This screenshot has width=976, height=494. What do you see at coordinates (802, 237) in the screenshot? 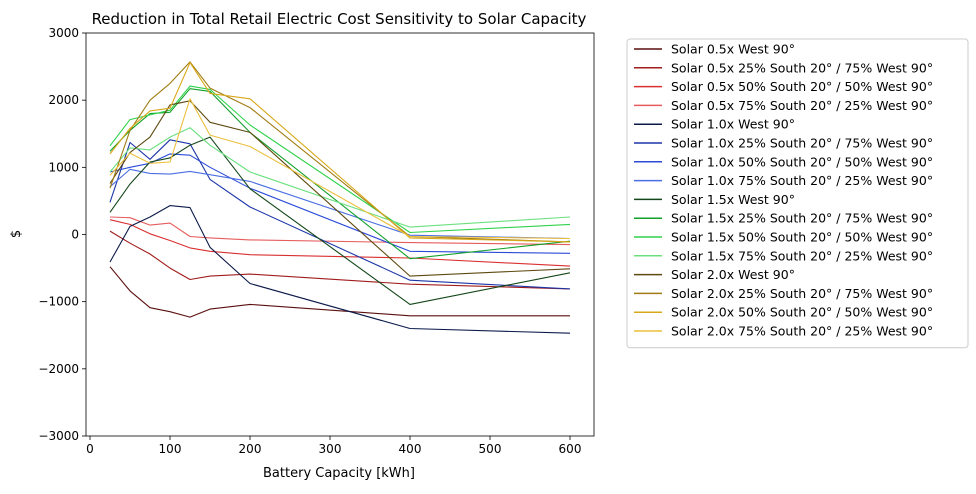
I see `legend-entry: Solar 1.5x 50% South 20° / 50% West 90°` at bounding box center [802, 237].